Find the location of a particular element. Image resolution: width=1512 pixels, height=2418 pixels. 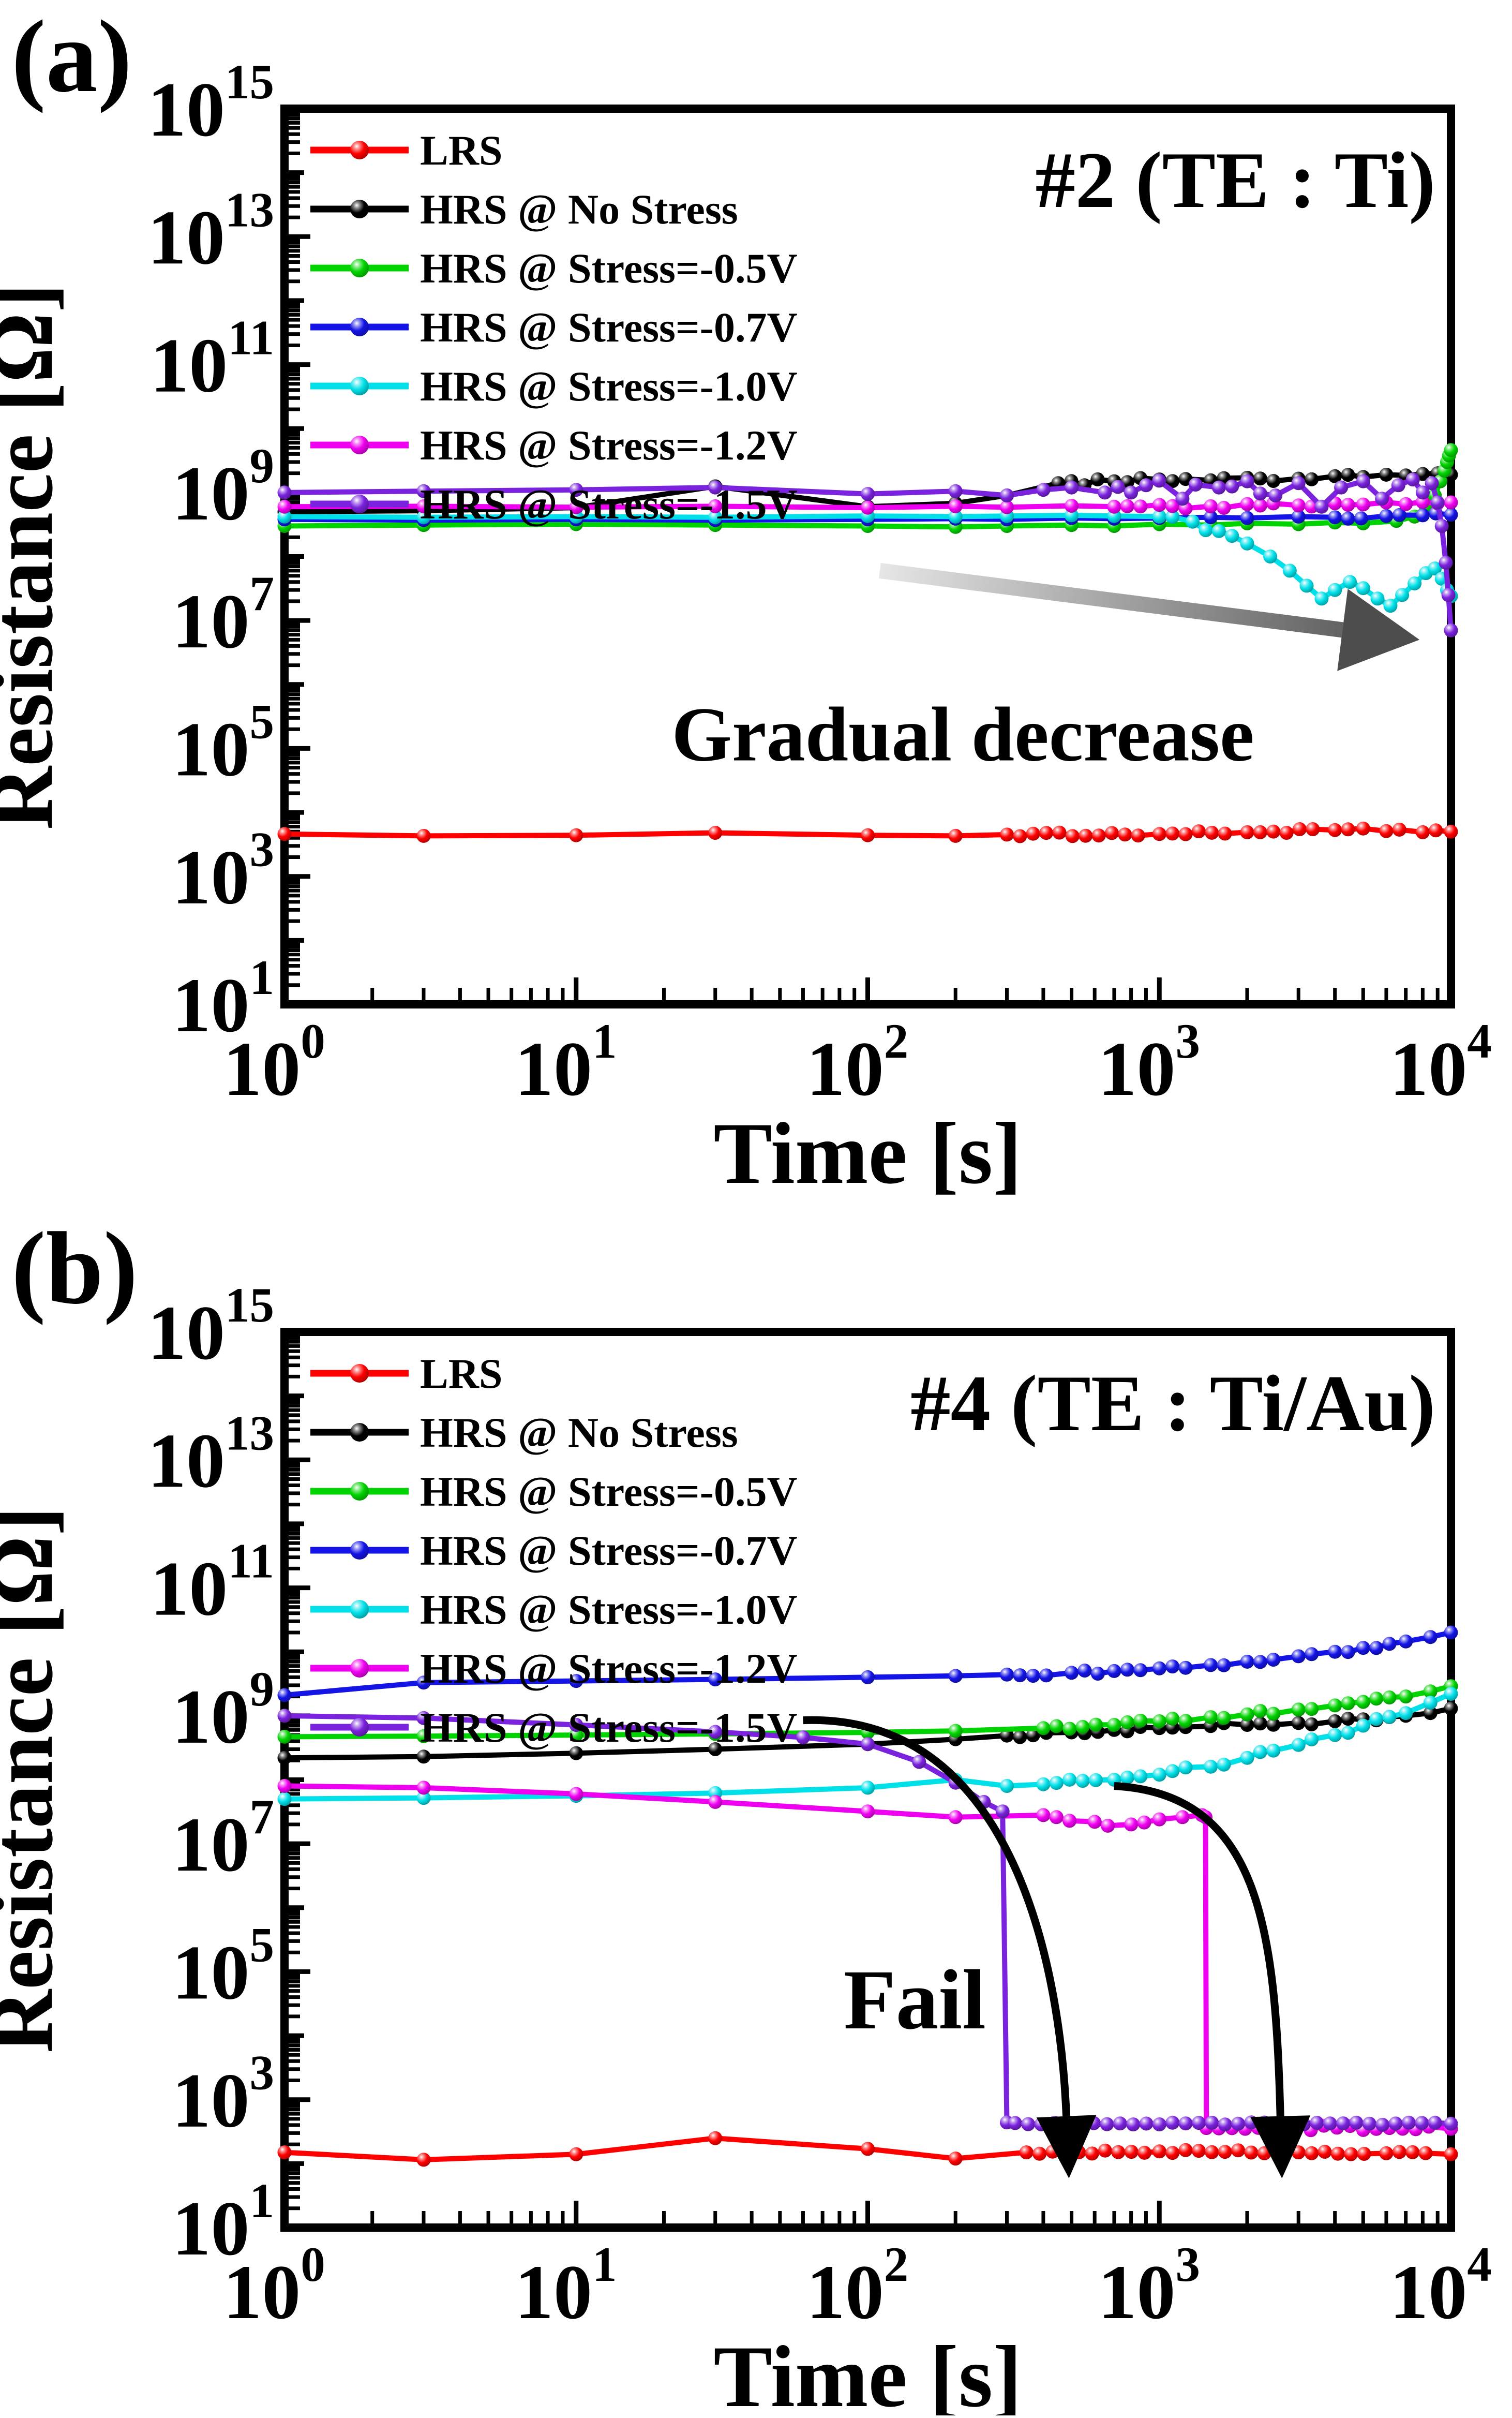

fail-arrowhead is located at coordinates (1280, 2146).